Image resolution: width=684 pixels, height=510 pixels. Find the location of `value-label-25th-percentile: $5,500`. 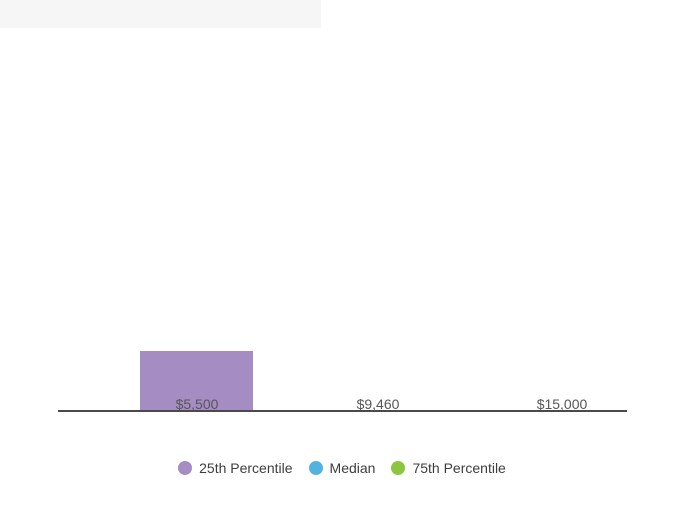

value-label-25th-percentile: $5,500 is located at coordinates (197, 404).